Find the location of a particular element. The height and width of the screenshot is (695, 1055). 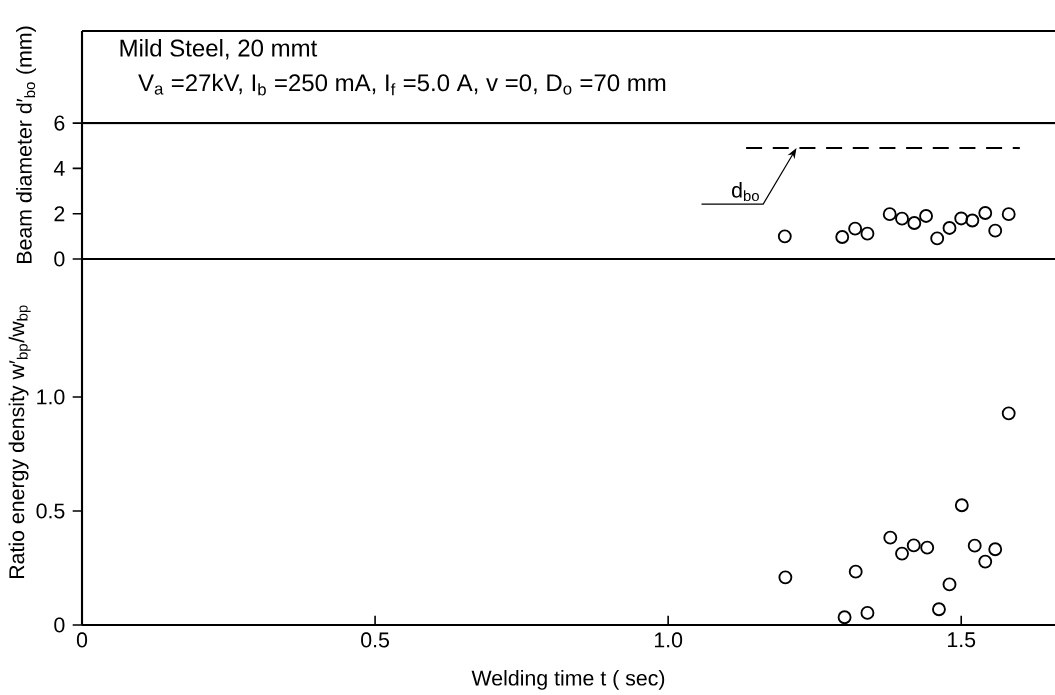

y-tick-label: 1.0 is located at coordinates (51, 397).